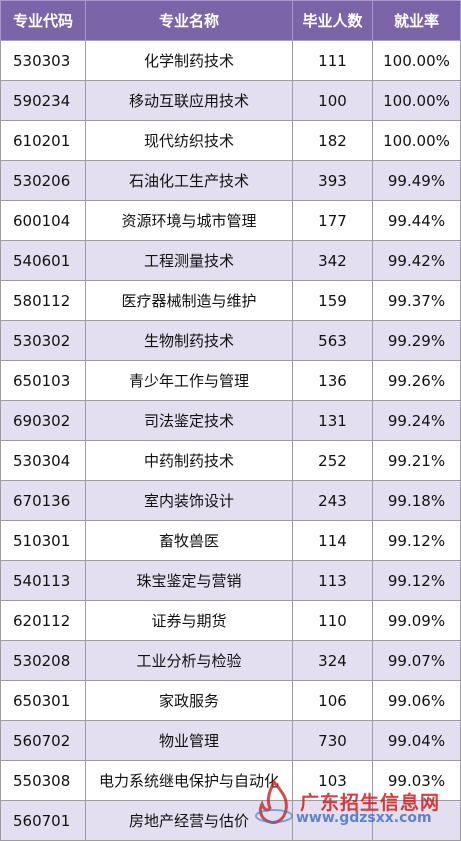  I want to click on table-row: 530302 生物制药技术 563 99.29%, so click(230, 340).